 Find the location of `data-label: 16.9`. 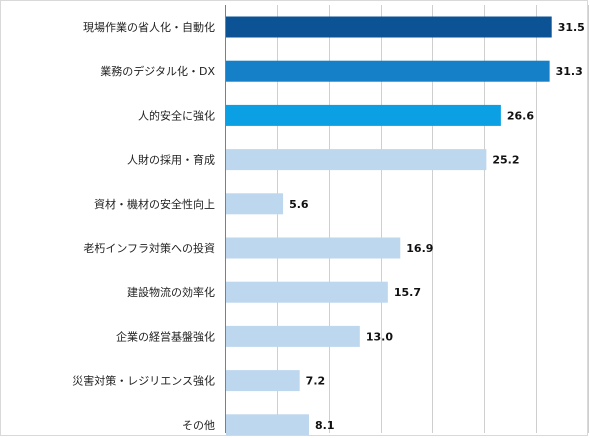

data-label: 16.9 is located at coordinates (419, 248).